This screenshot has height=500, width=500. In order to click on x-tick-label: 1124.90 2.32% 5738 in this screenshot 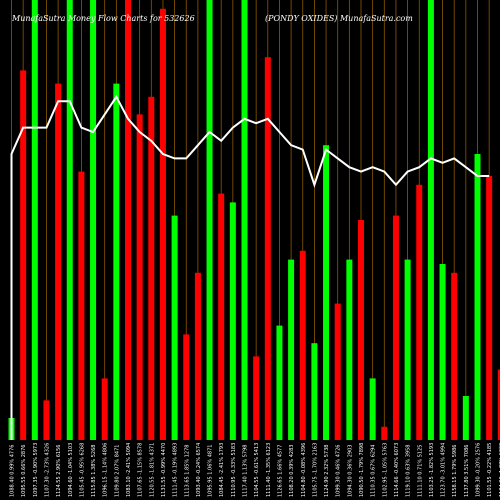, I will do `click(327, 471)`.